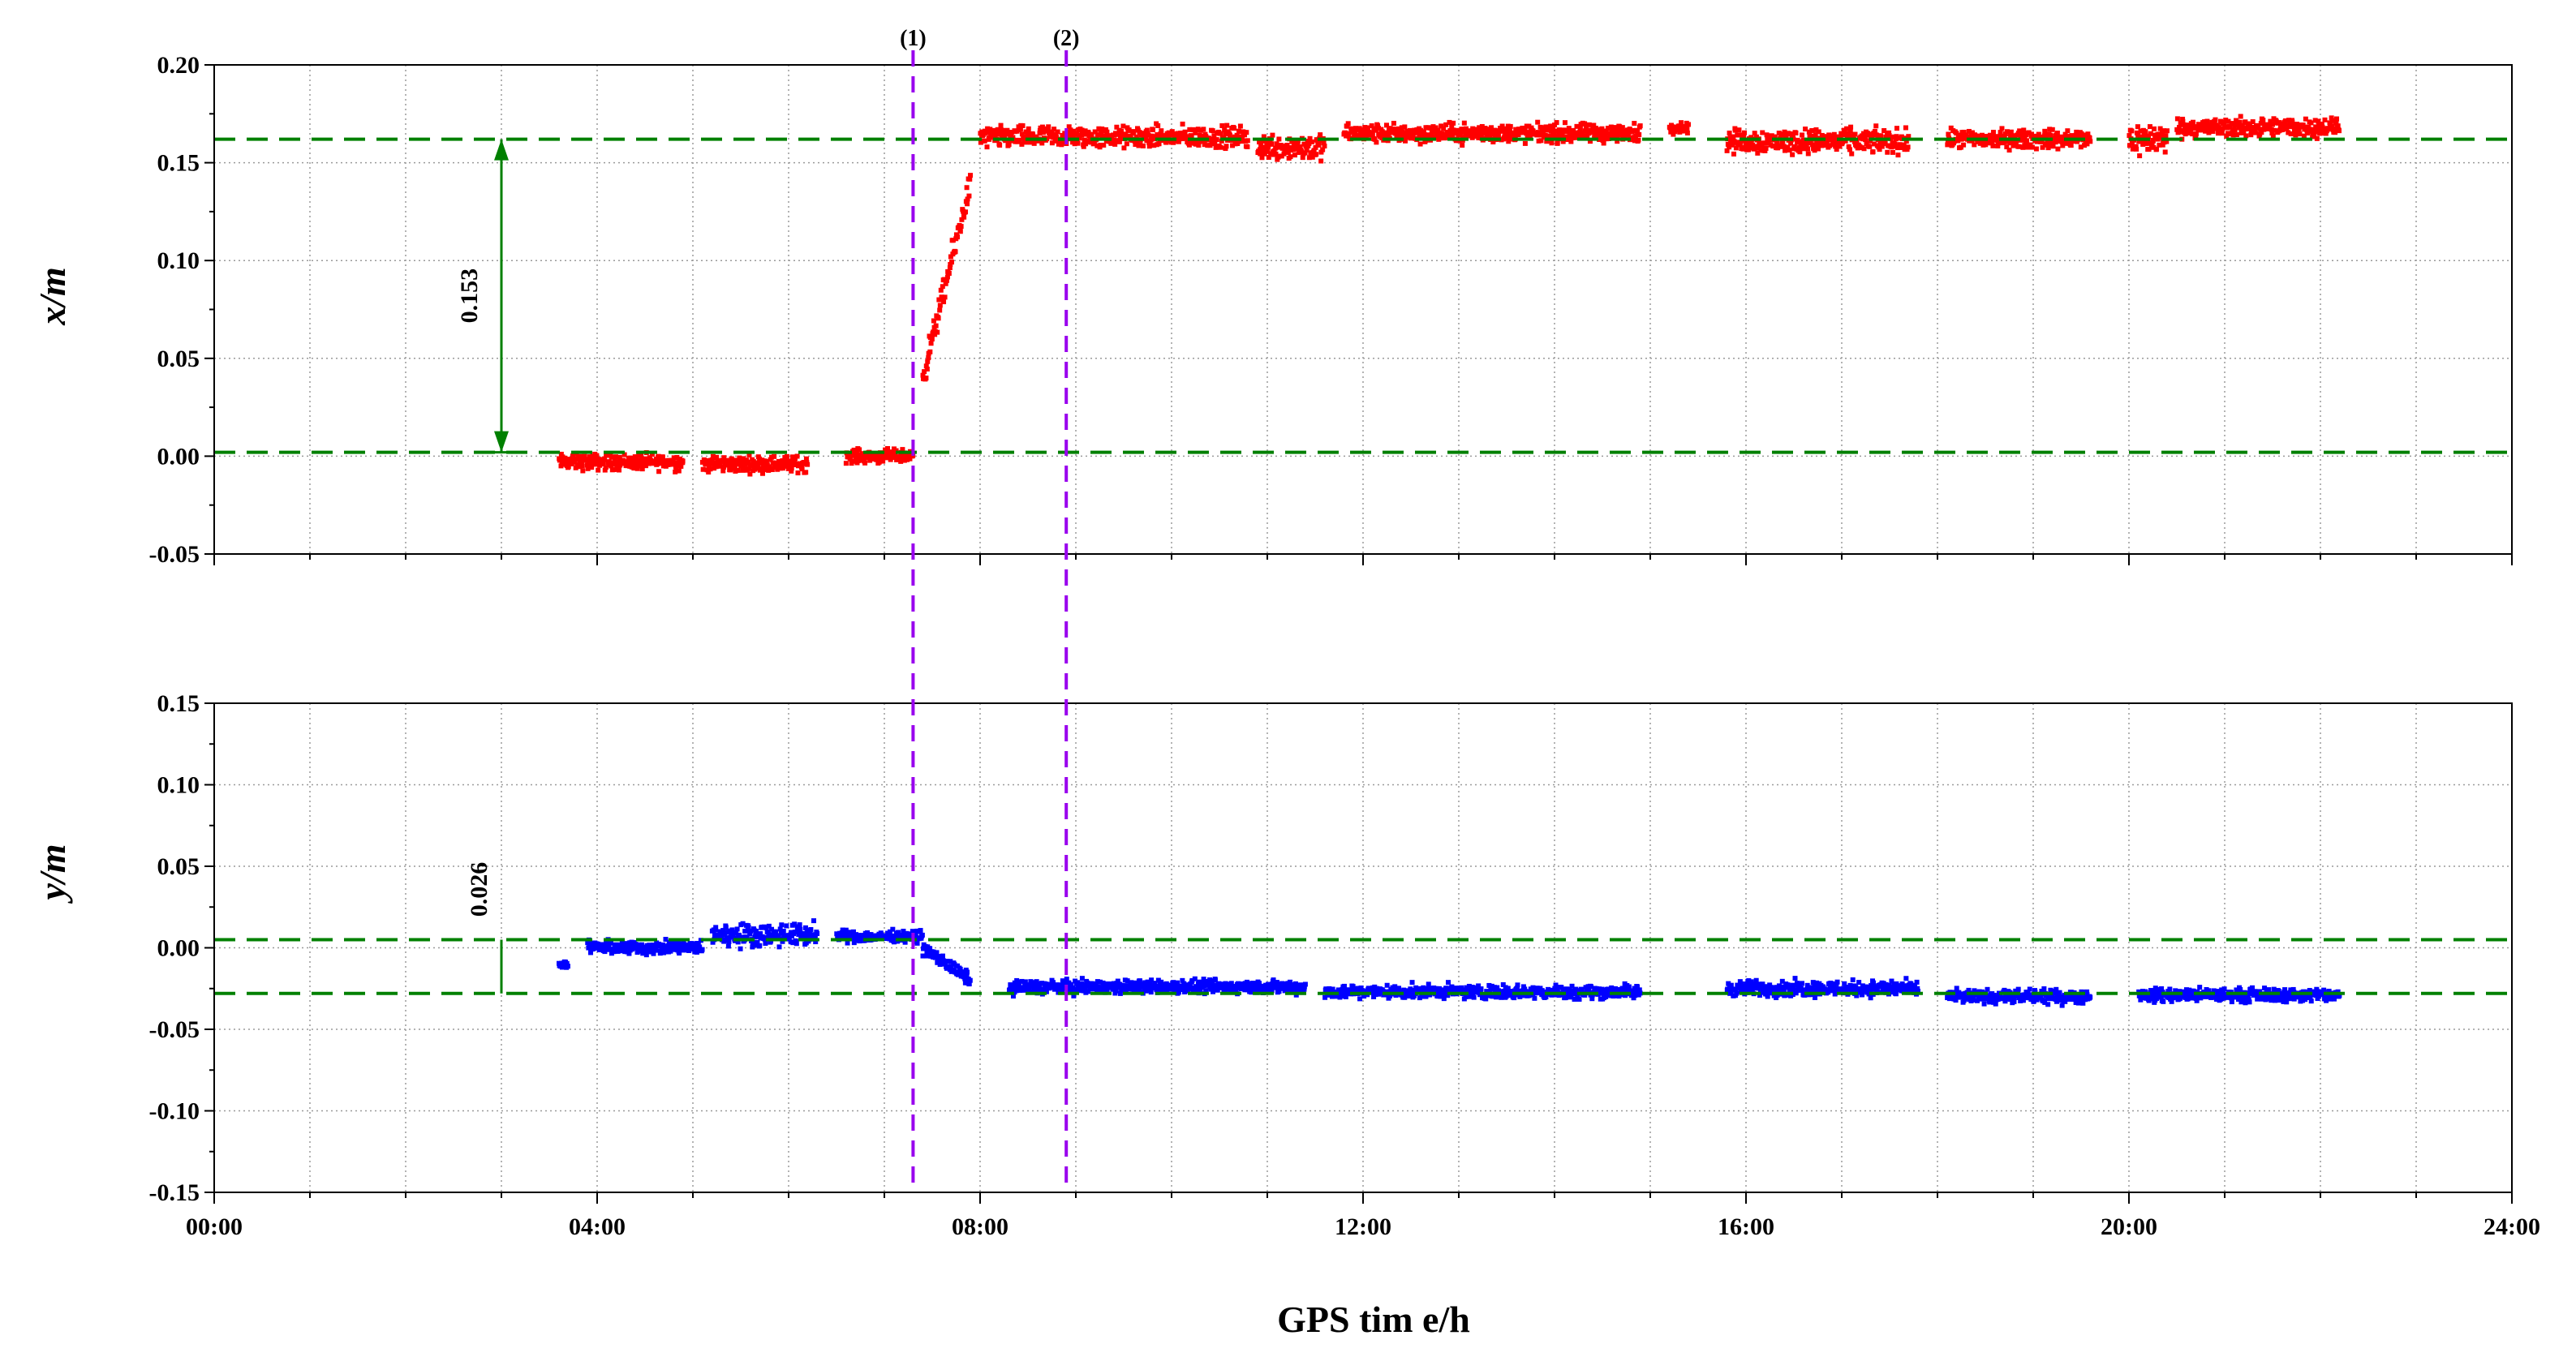 This screenshot has height=1357, width=2576. What do you see at coordinates (178, 456) in the screenshot?
I see `y-tick-label: 0.00` at bounding box center [178, 456].